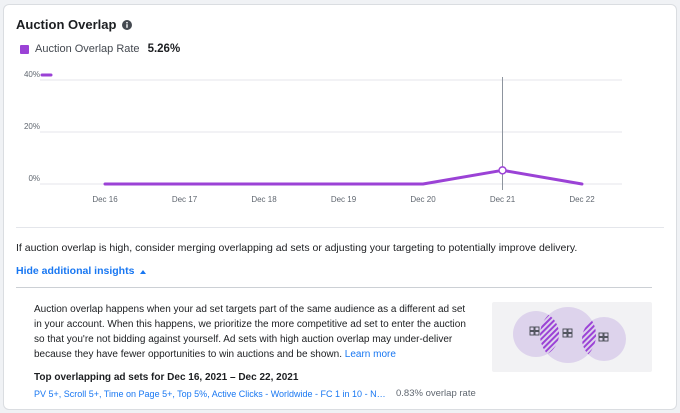 The height and width of the screenshot is (413, 680). I want to click on x-tick-label: Dec 16, so click(105, 199).